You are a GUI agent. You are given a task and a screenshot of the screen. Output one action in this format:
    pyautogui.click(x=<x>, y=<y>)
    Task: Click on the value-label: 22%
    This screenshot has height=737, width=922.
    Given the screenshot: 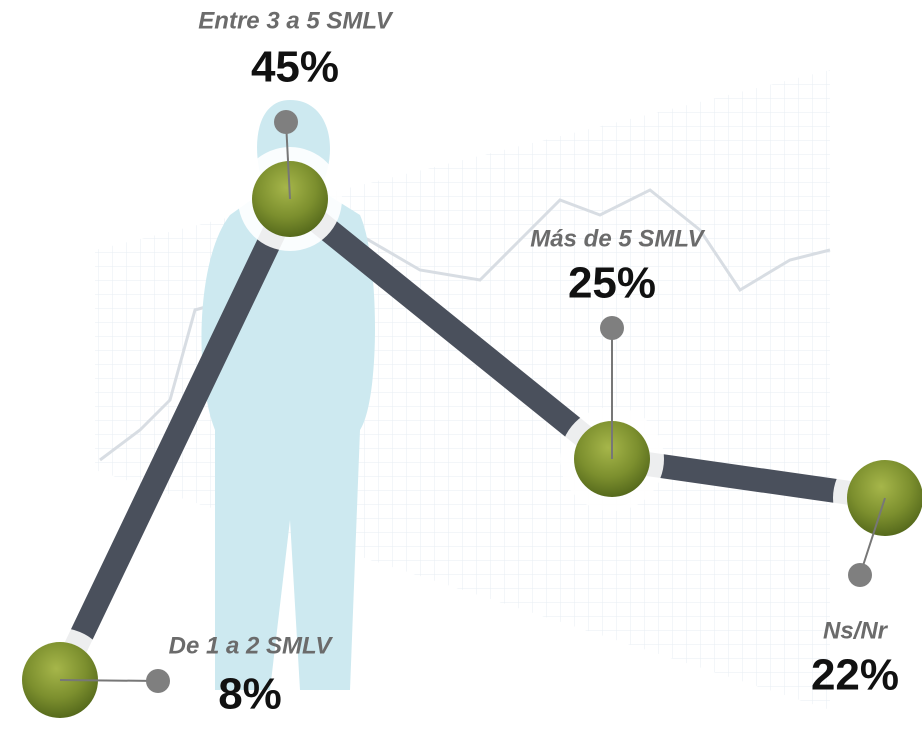 What is the action you would take?
    pyautogui.click(x=855, y=675)
    